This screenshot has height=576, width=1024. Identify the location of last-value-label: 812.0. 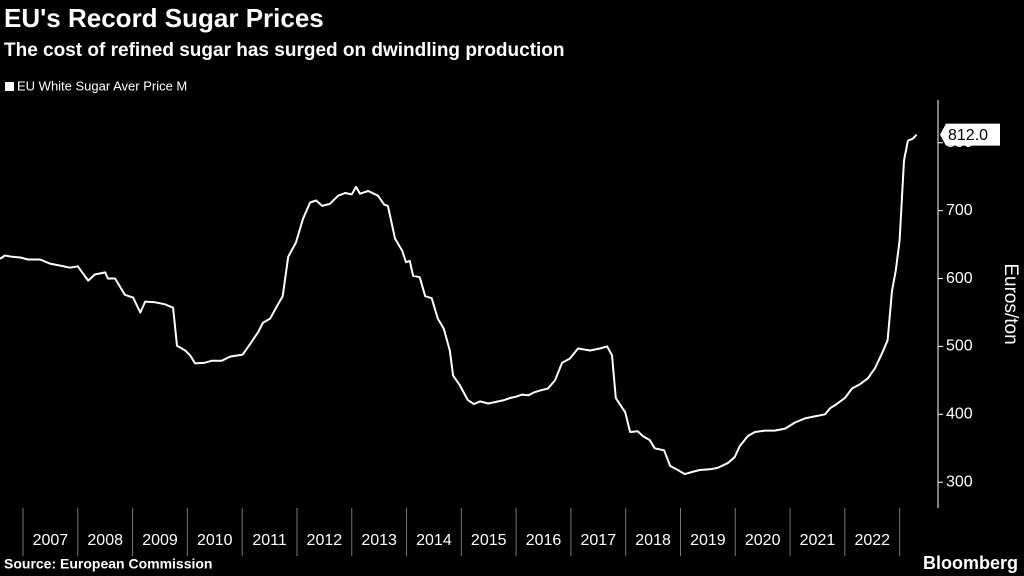
(968, 135).